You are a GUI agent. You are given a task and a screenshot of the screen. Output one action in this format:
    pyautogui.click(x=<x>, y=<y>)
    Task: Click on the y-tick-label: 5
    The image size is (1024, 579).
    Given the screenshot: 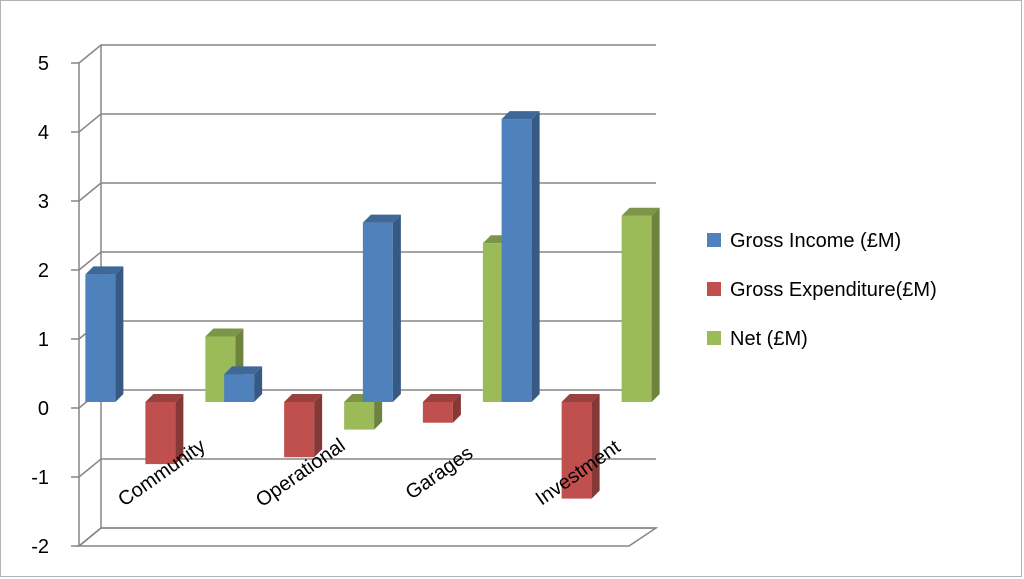 What is the action you would take?
    pyautogui.click(x=43, y=64)
    